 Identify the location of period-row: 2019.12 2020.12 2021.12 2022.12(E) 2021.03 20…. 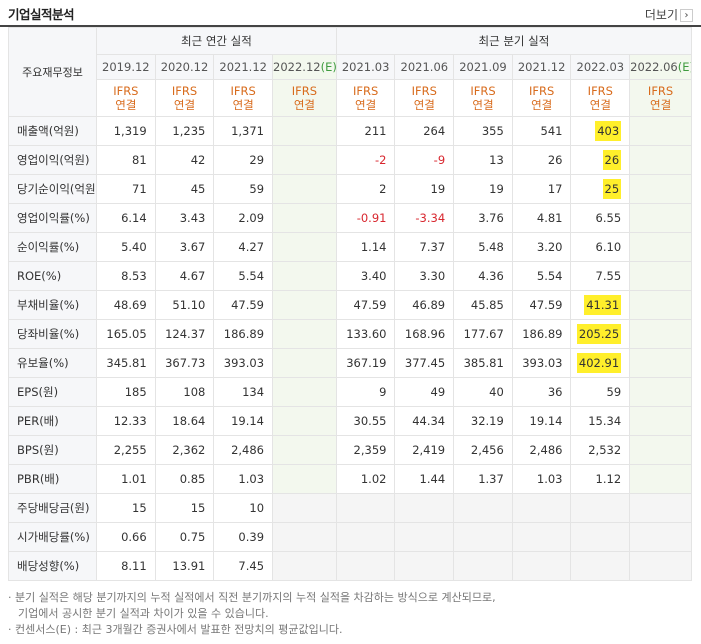
(350, 67).